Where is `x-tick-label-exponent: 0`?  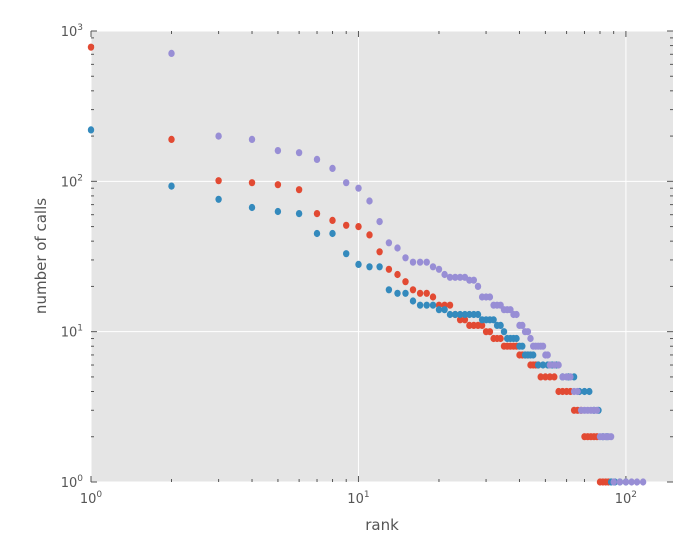
x-tick-label-exponent: 0 is located at coordinates (99, 495).